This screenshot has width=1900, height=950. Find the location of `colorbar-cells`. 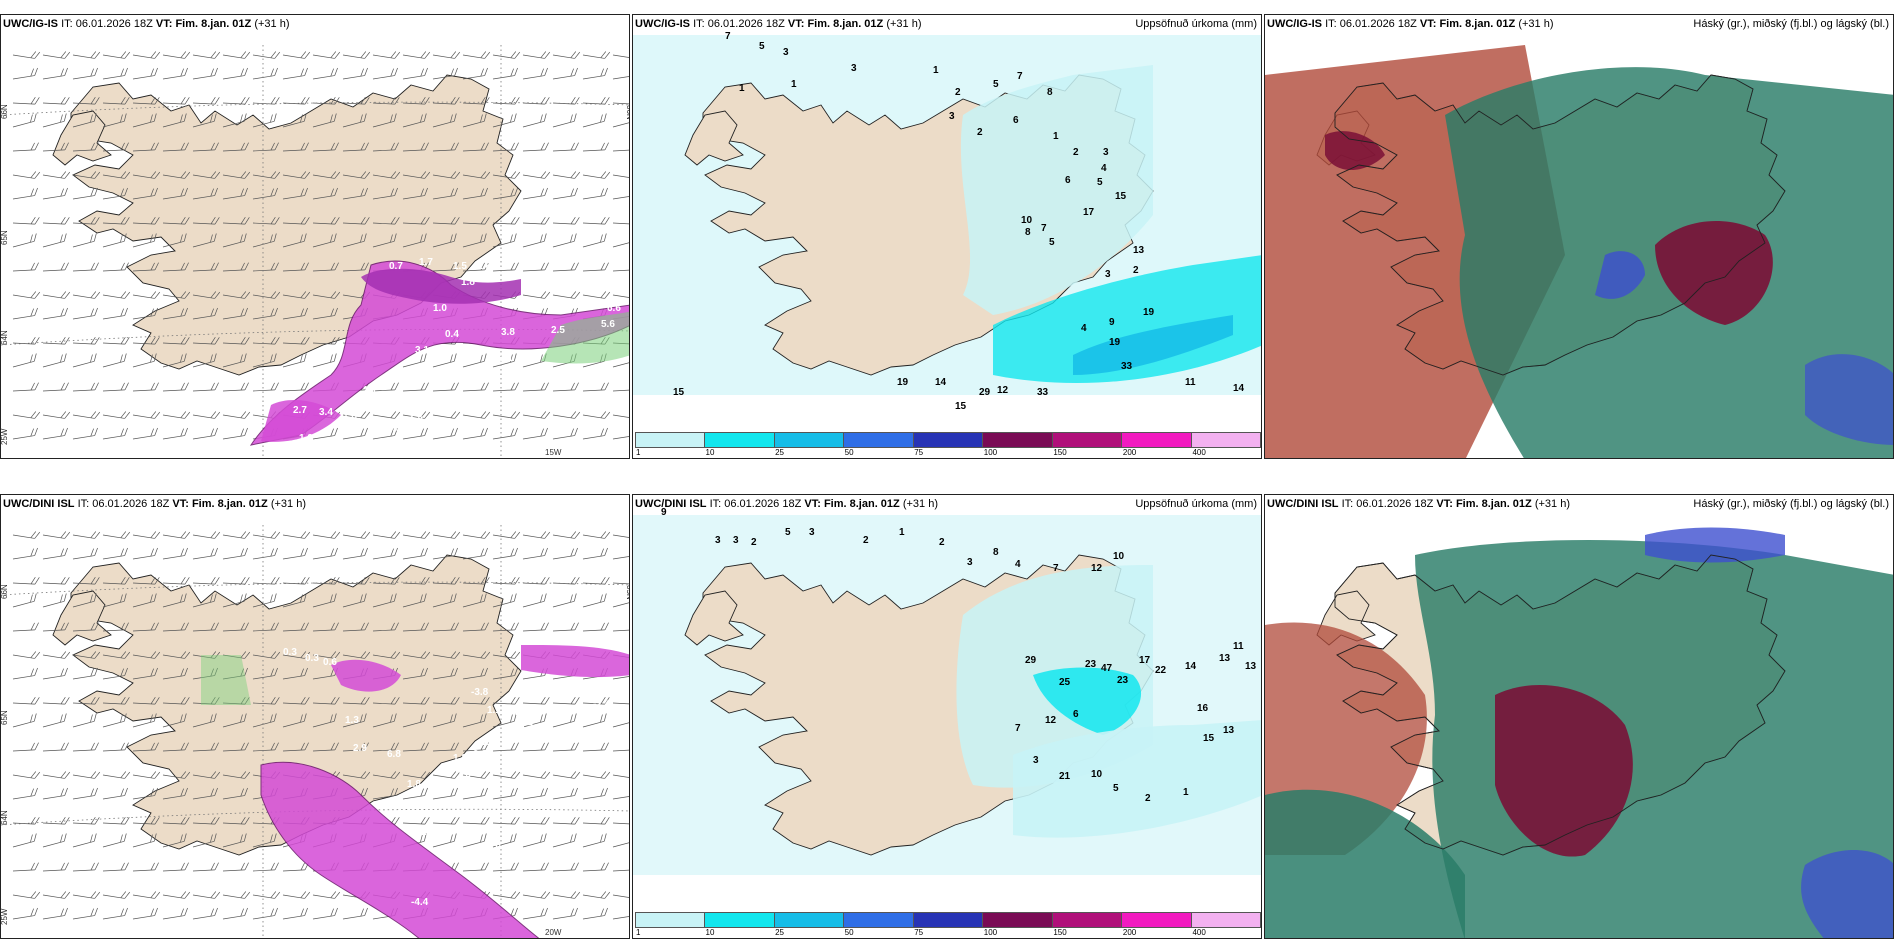

colorbar-cells is located at coordinates (948, 440).